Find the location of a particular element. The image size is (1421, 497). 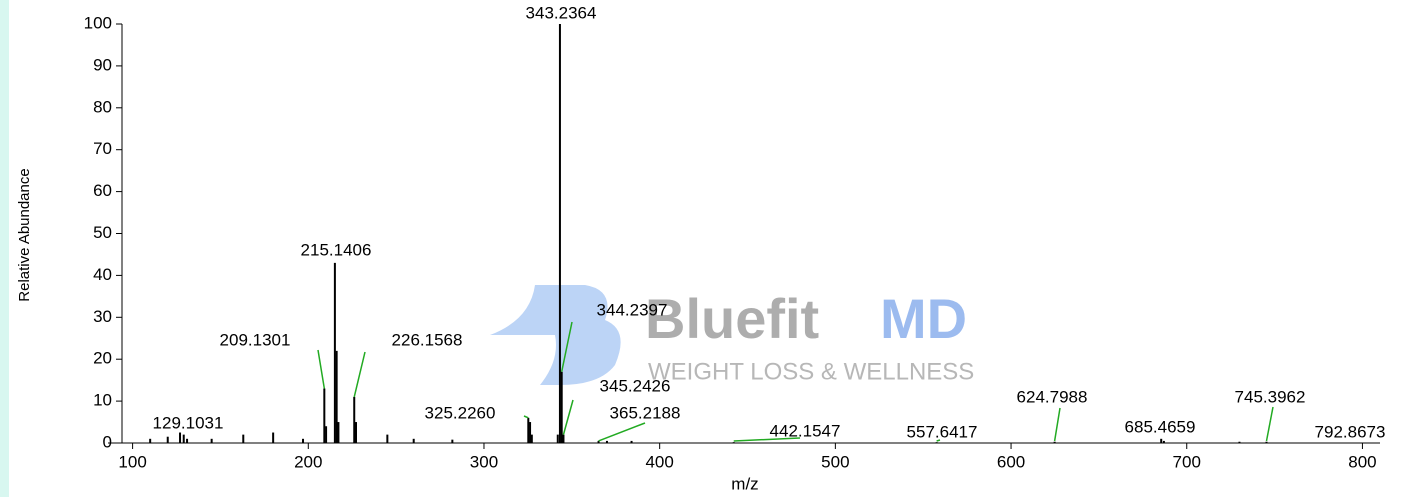

y-tick-label: 30 is located at coordinates (102, 316).